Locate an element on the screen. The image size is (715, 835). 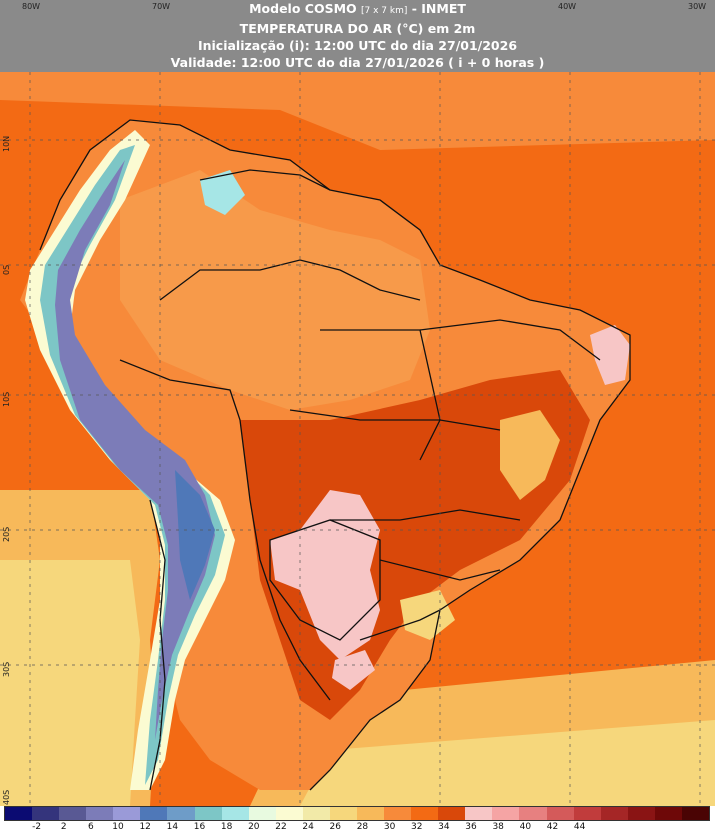
legend-tick-label: 28 is located at coordinates (362, 827).